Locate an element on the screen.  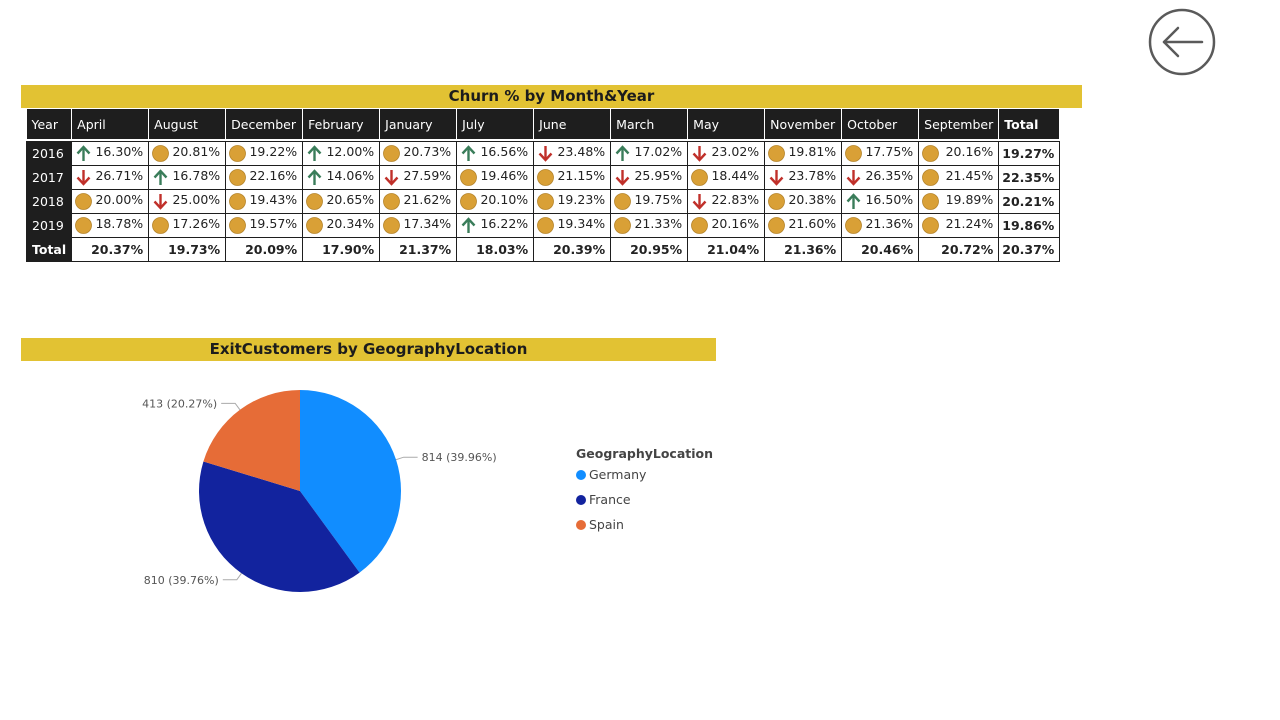
column-total-cell: 21.37% is located at coordinates (418, 249).